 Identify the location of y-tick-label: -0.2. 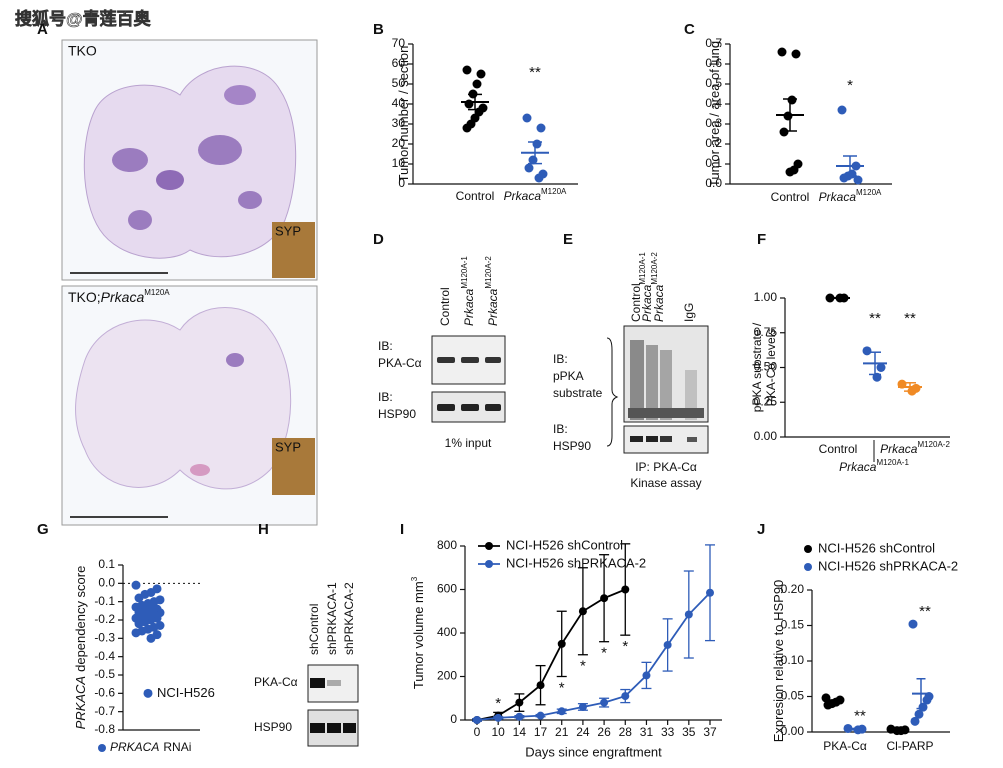
(104, 619).